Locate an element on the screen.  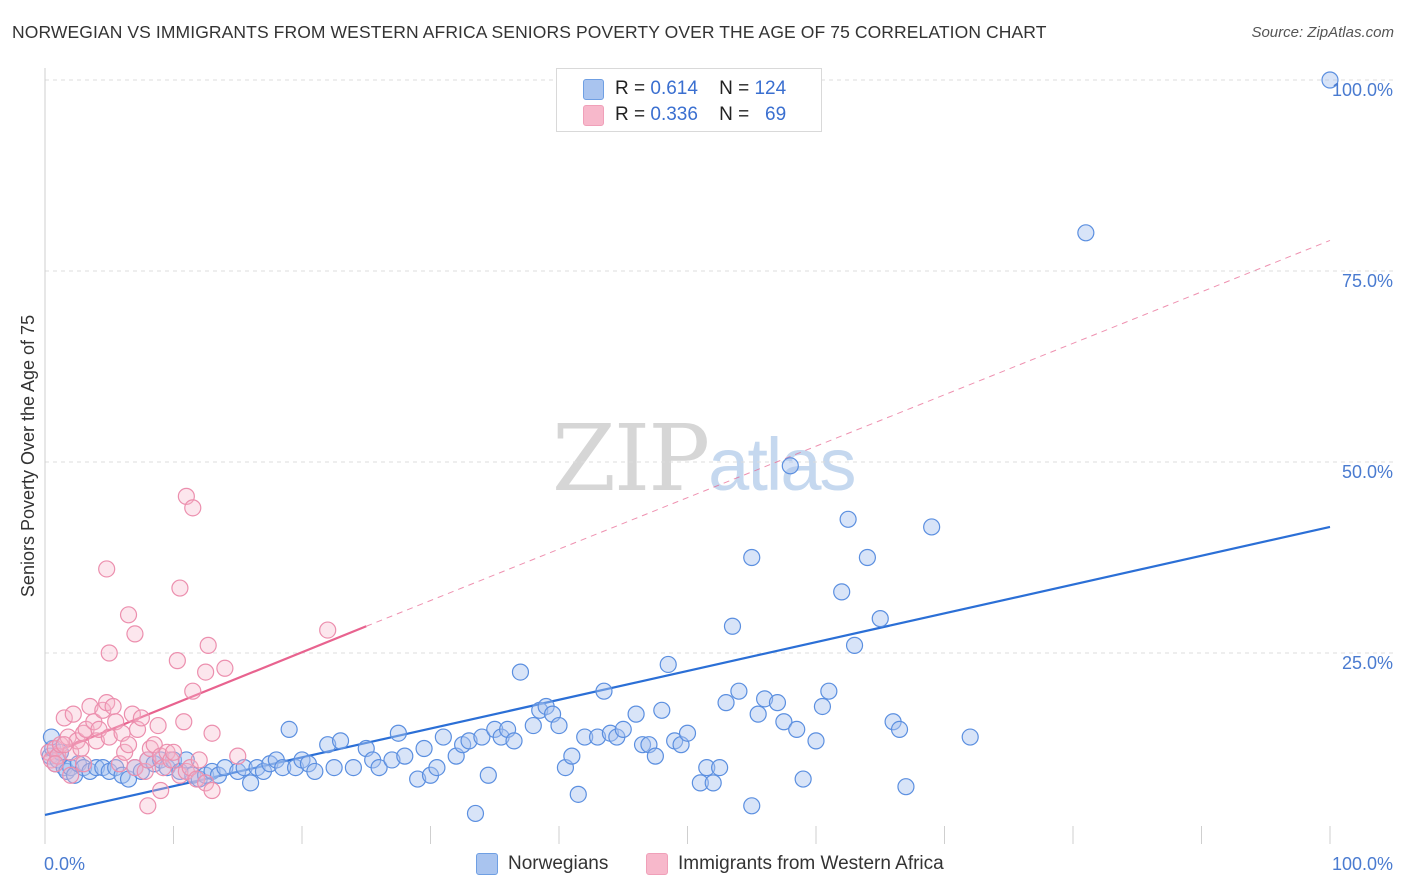
legend-r-label: R = is located at coordinates (630, 114).